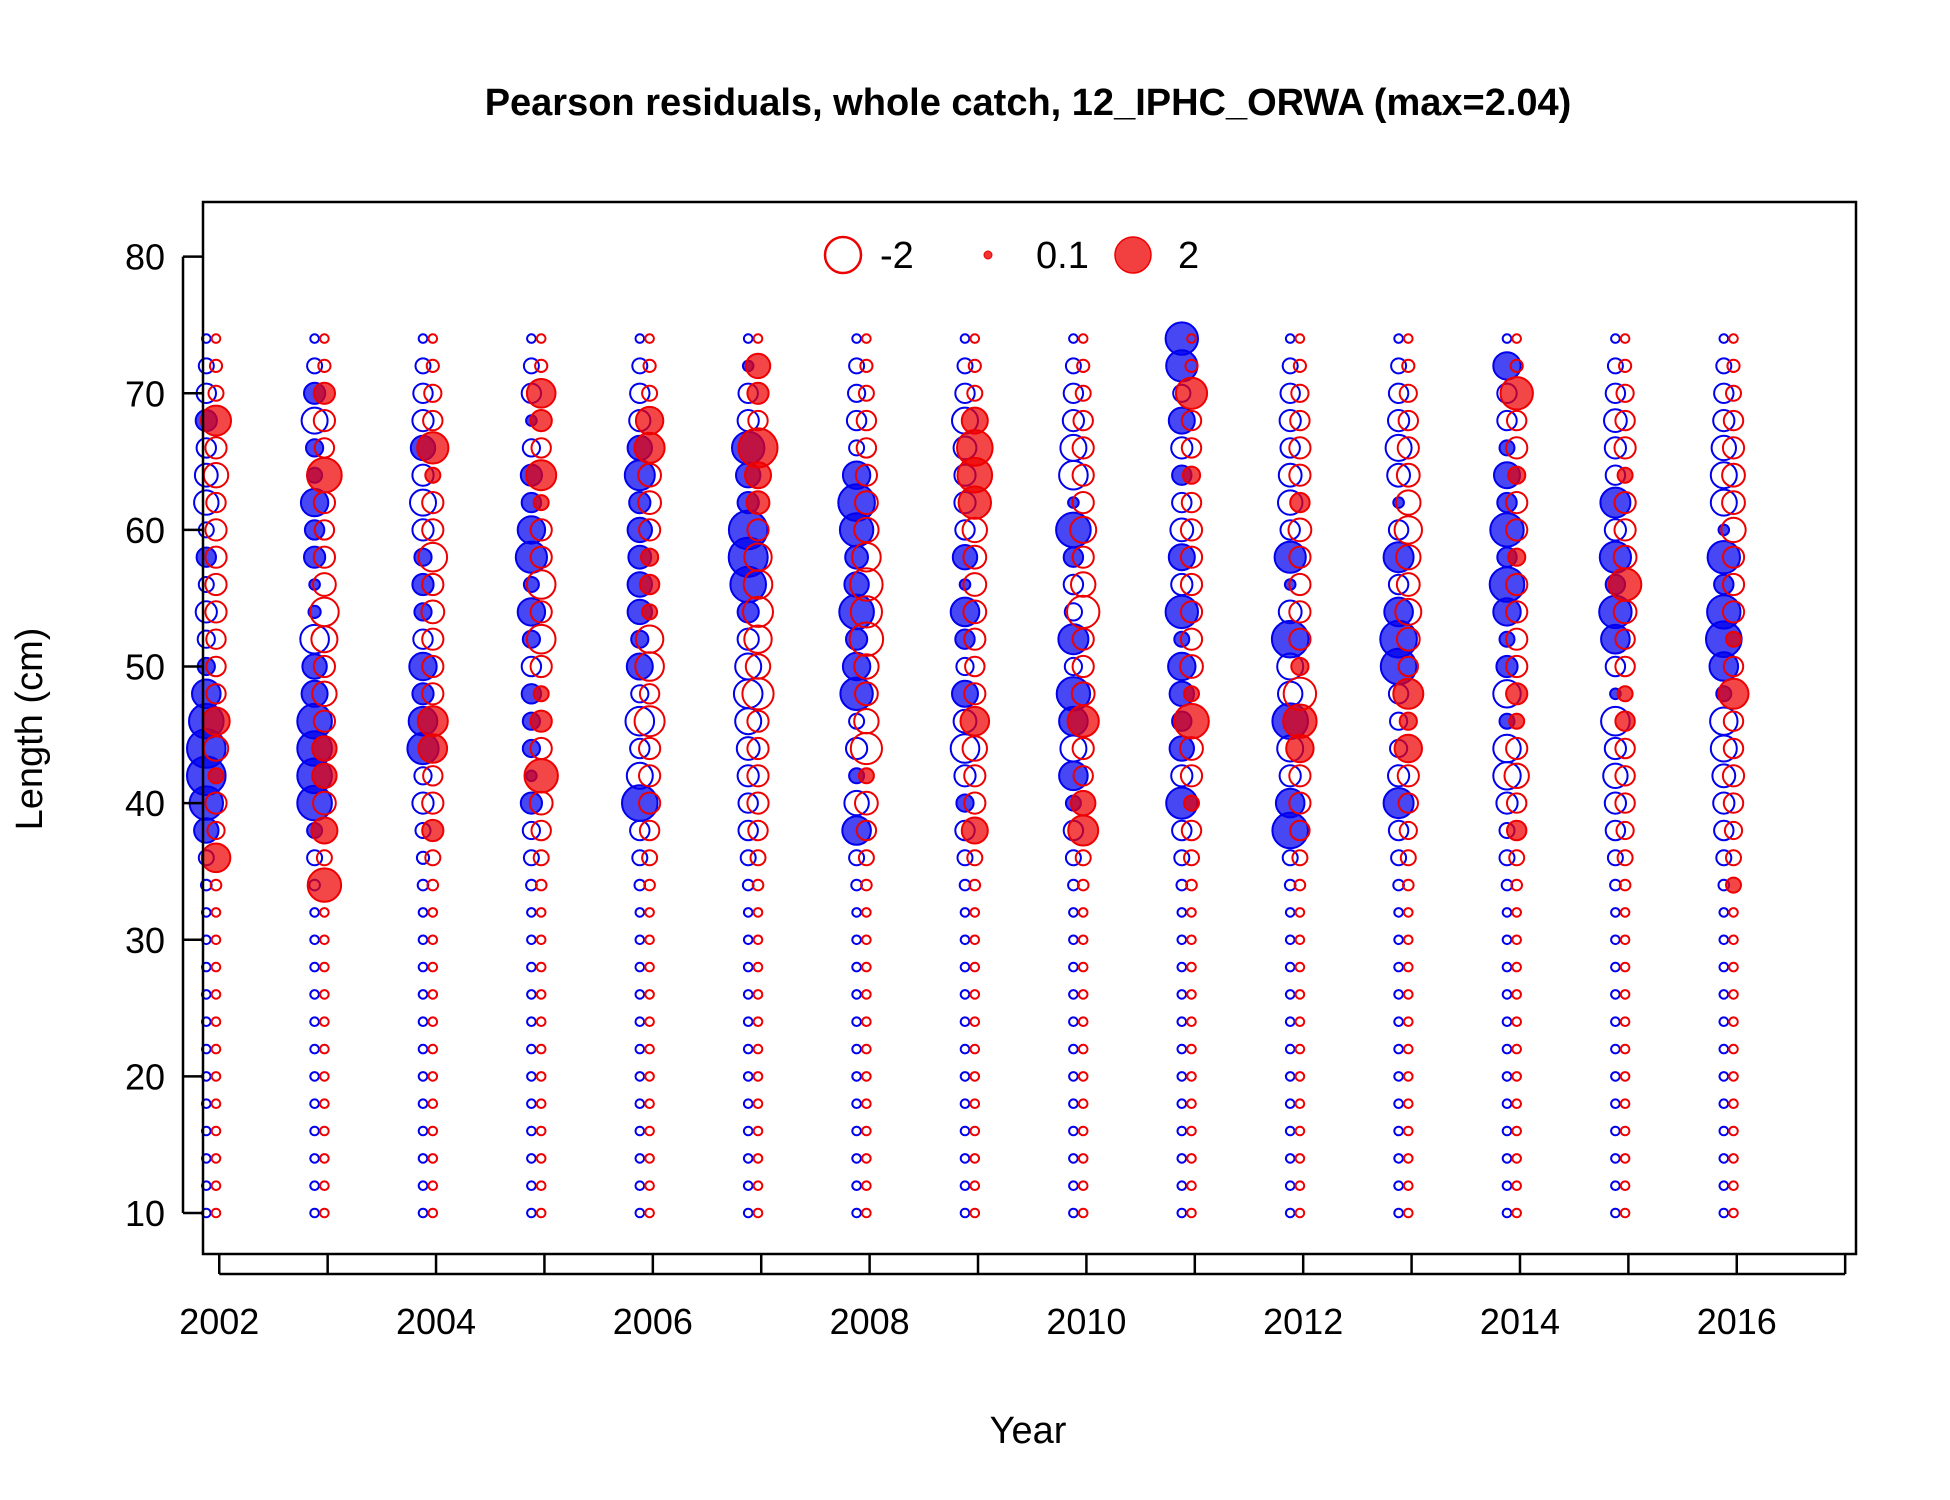 This screenshot has height=1500, width=1950. What do you see at coordinates (145, 940) in the screenshot?
I see `y-tick-label-30: 30` at bounding box center [145, 940].